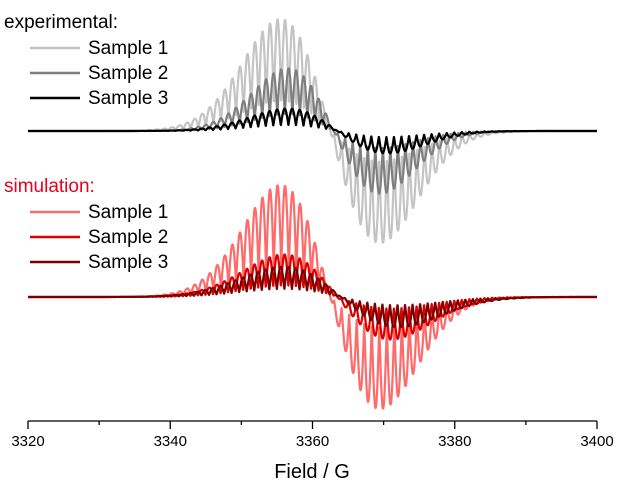 Image resolution: width=618 pixels, height=488 pixels. What do you see at coordinates (312, 441) in the screenshot?
I see `x-tick-label: 3360` at bounding box center [312, 441].